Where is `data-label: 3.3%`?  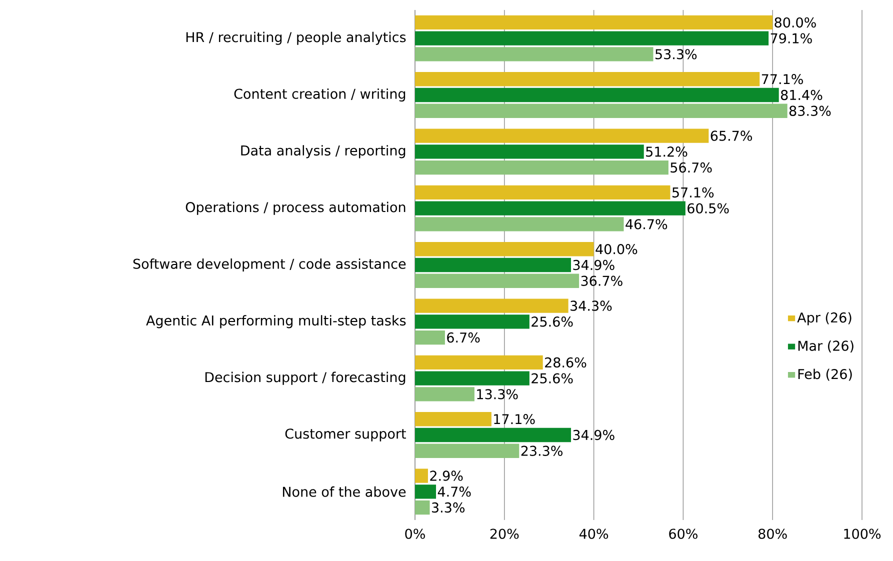
data-label: 3.3% is located at coordinates (448, 507).